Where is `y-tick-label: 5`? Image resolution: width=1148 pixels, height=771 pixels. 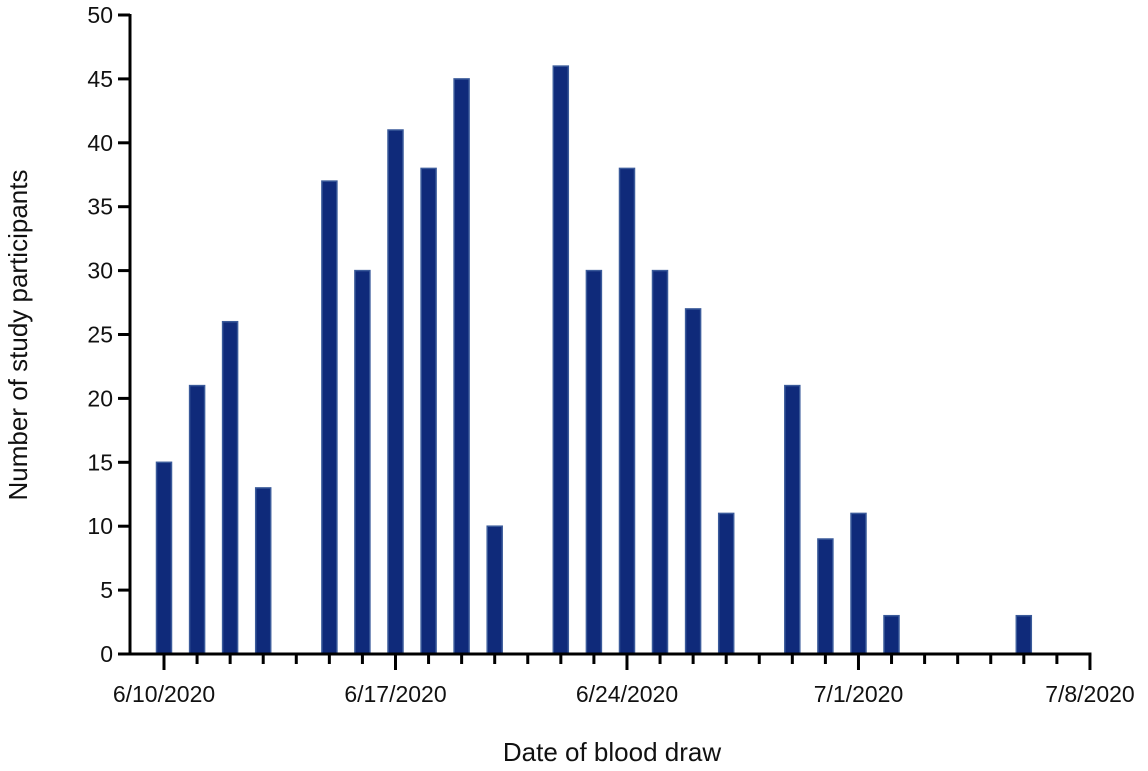 y-tick-label: 5 is located at coordinates (106, 590).